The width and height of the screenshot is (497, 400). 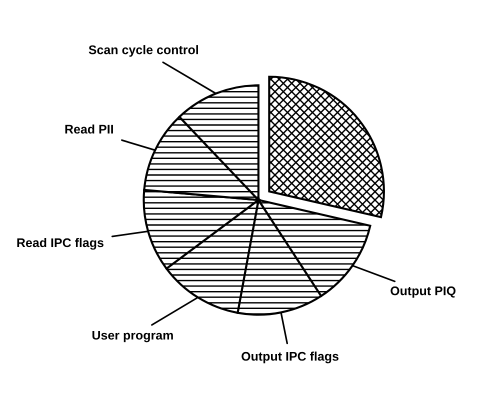 What do you see at coordinates (132, 336) in the screenshot?
I see `slice-label: User program` at bounding box center [132, 336].